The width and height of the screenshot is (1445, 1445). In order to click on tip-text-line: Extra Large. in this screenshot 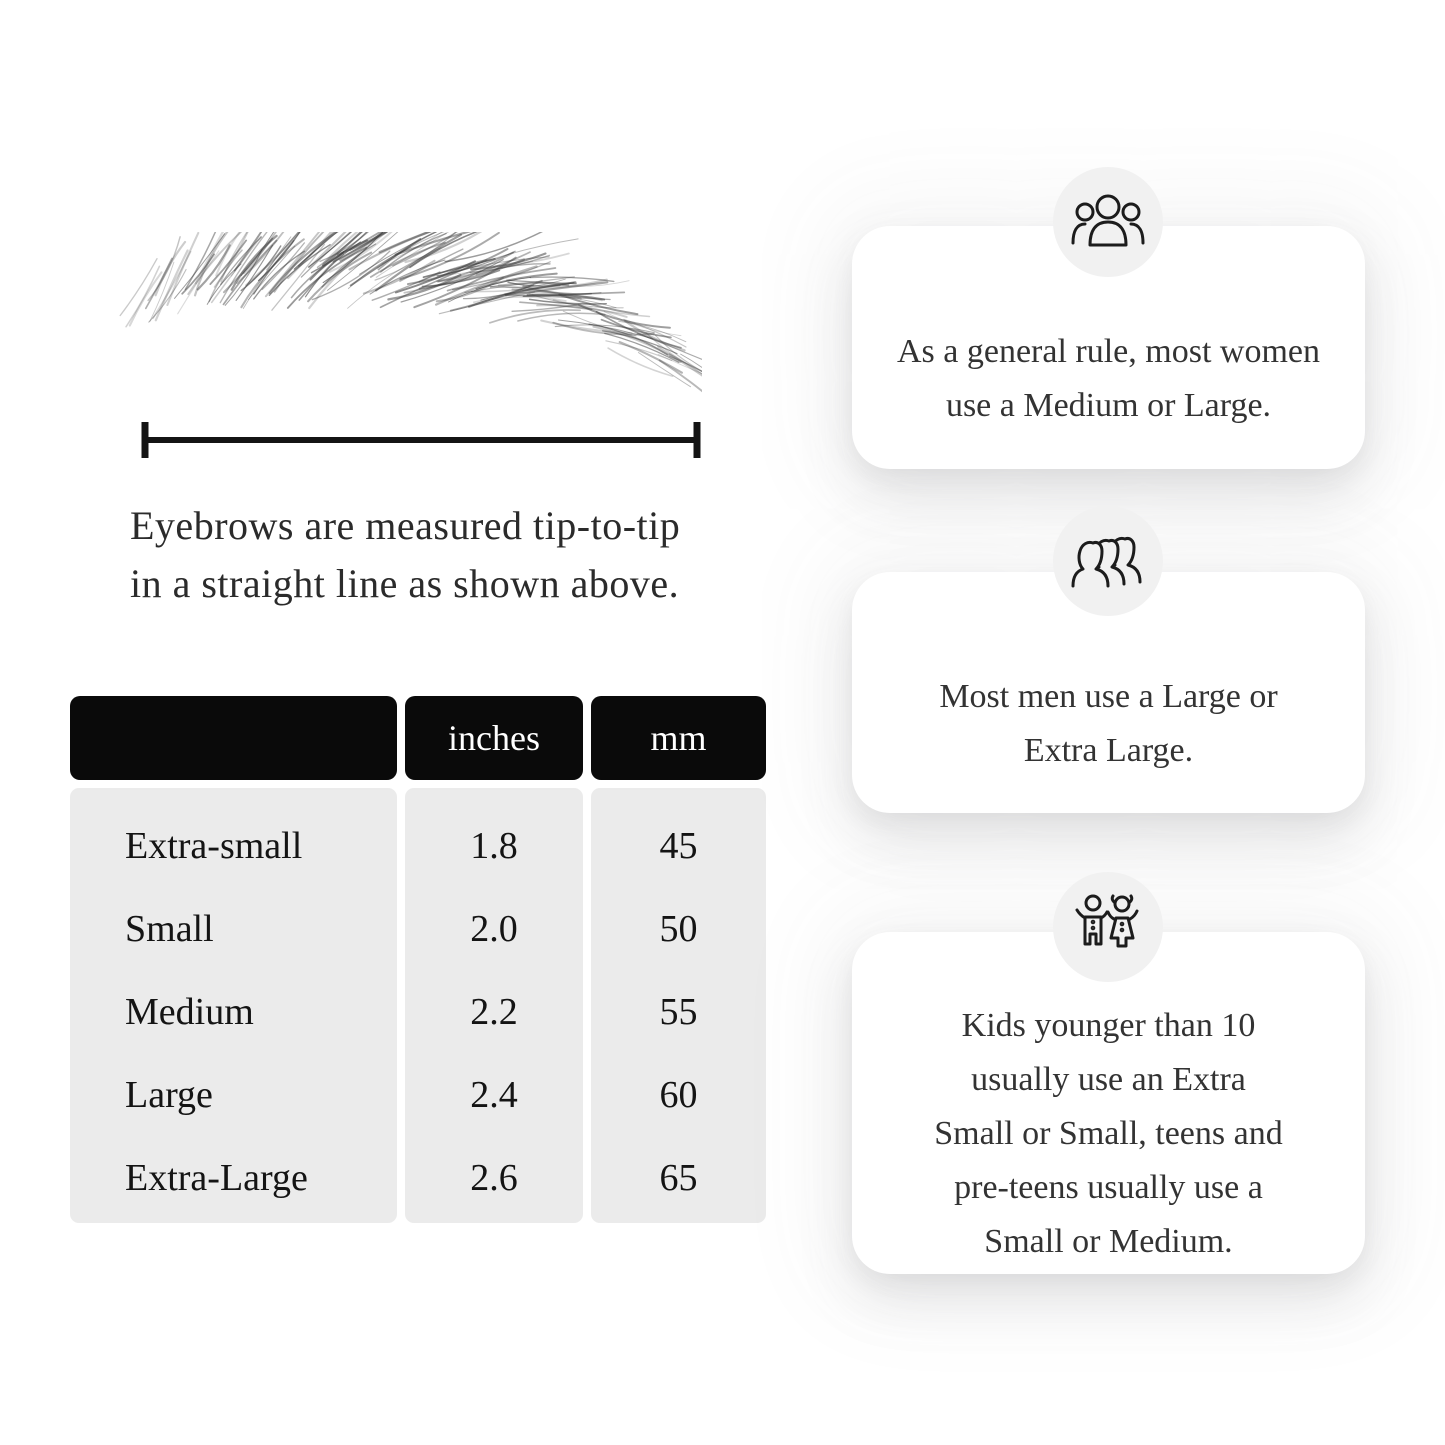, I will do `click(1108, 750)`.